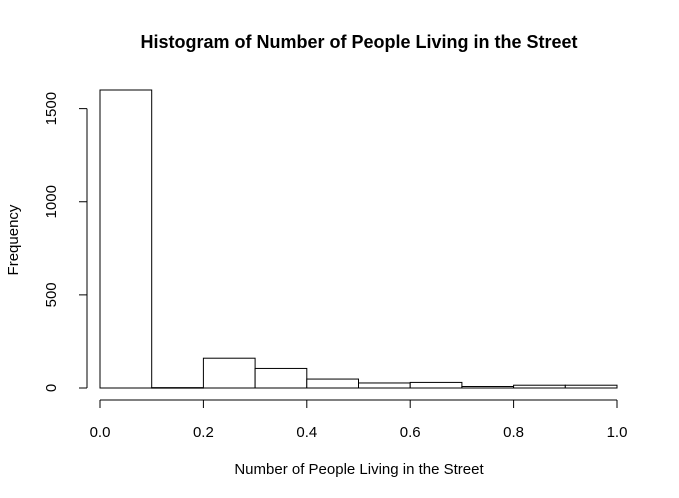 This screenshot has width=679, height=498. I want to click on x-tick-label: 1.0, so click(617, 432).